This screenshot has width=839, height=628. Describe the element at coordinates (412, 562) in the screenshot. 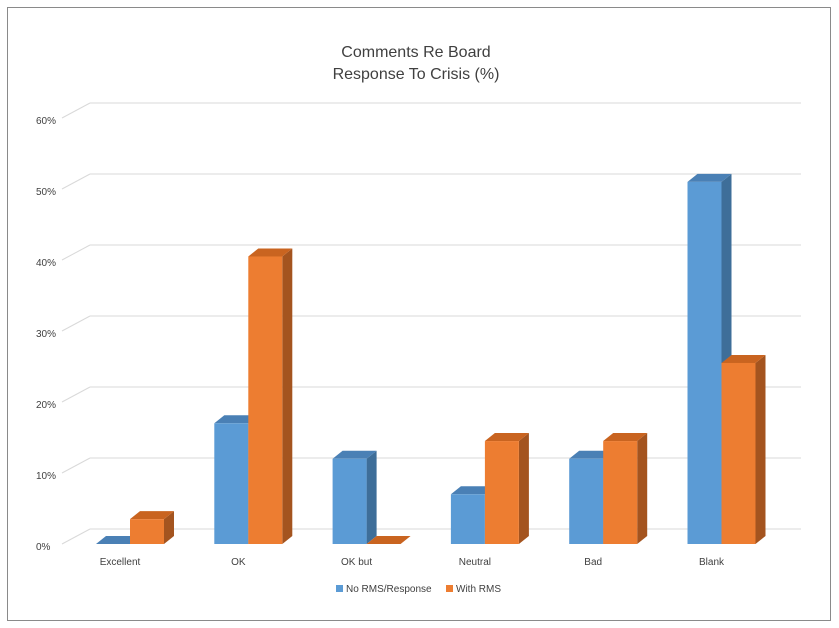

I see `x-axis-categories: Excellent OK OK but Neutral Bad Blank` at that location.